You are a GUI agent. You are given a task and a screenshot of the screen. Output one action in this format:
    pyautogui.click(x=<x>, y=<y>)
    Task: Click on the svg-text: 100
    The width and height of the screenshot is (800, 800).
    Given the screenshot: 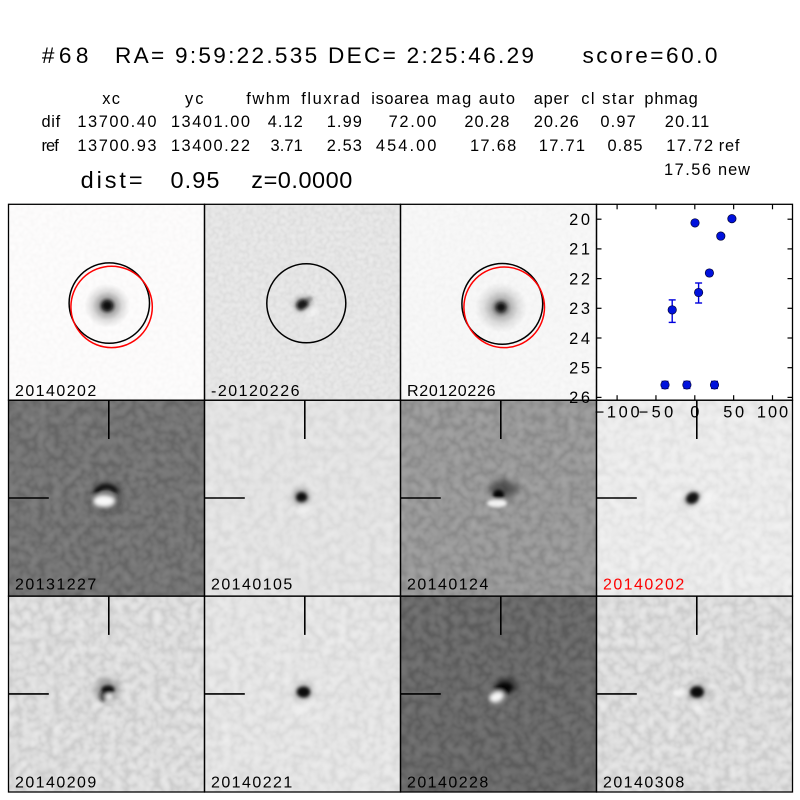 What is the action you would take?
    pyautogui.click(x=772, y=413)
    